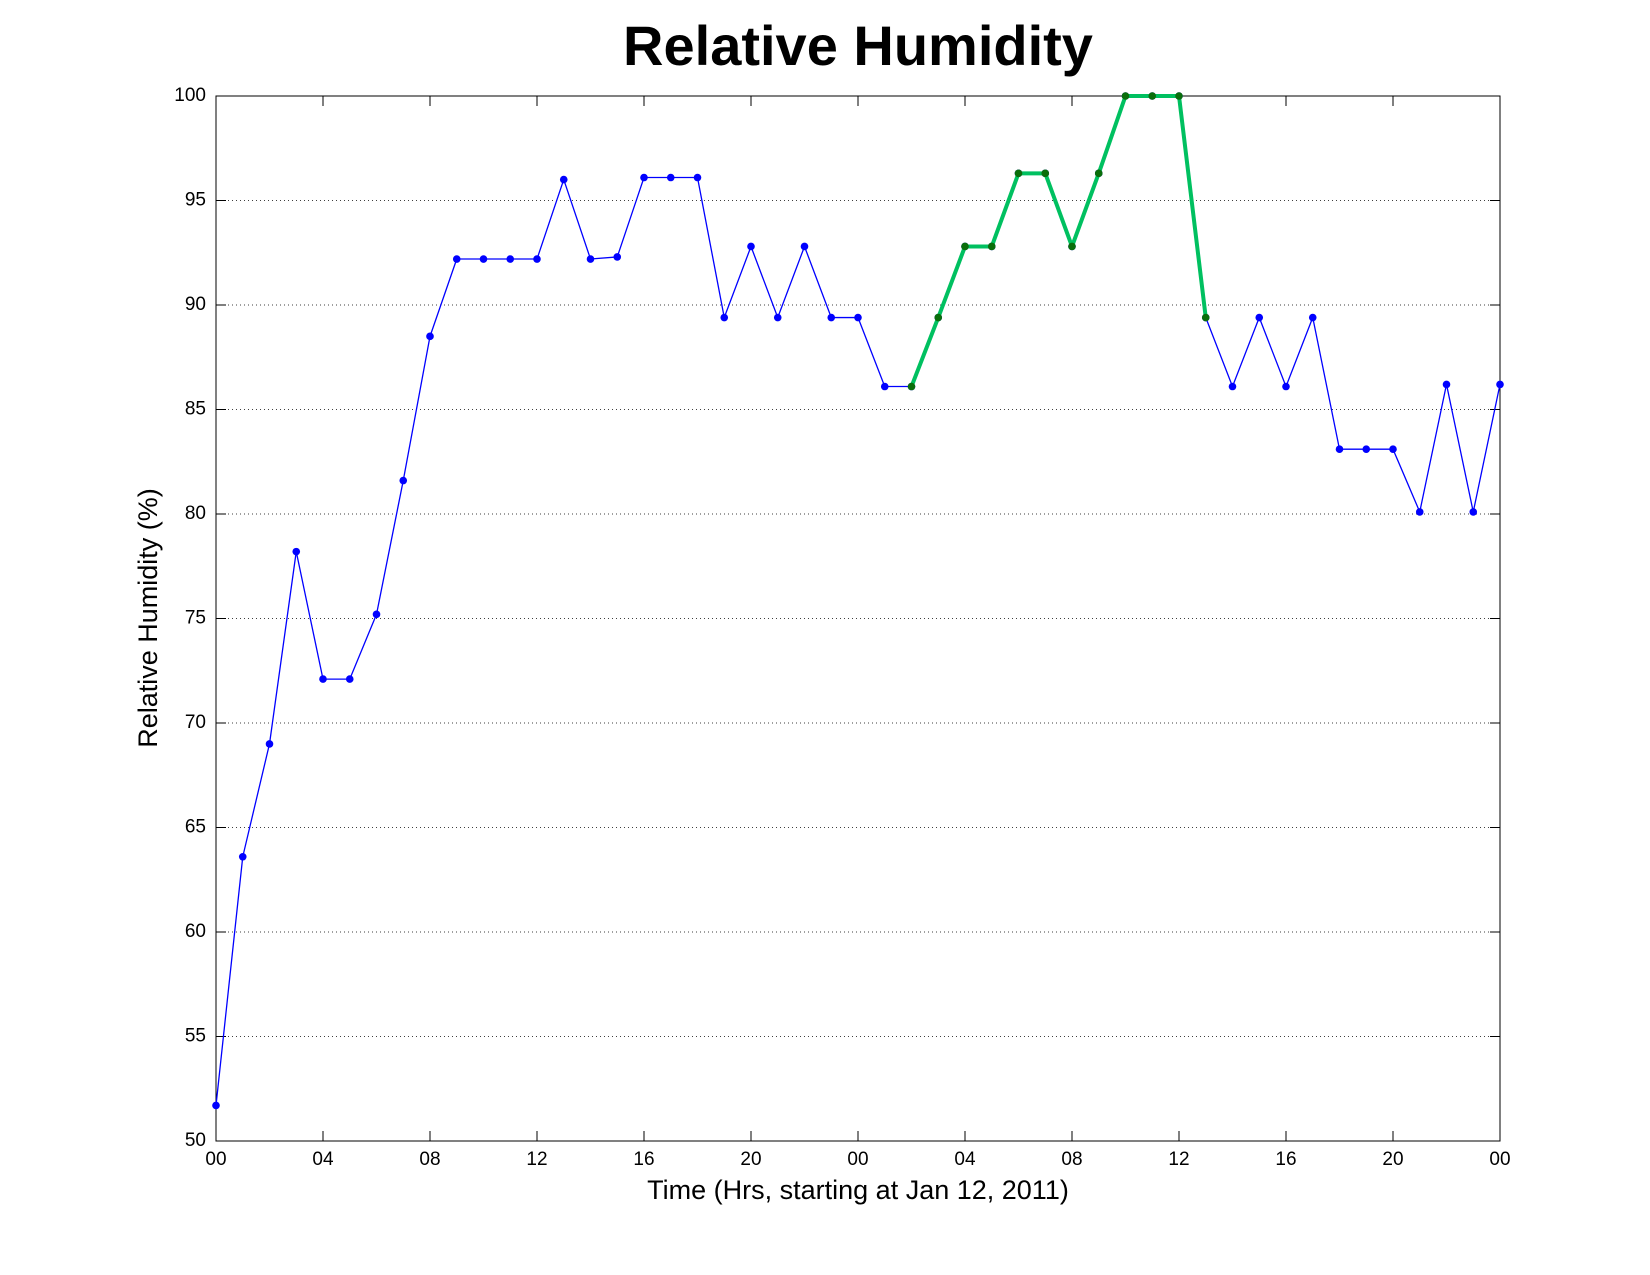  I want to click on y-tick-label: 55, so click(195, 1036).